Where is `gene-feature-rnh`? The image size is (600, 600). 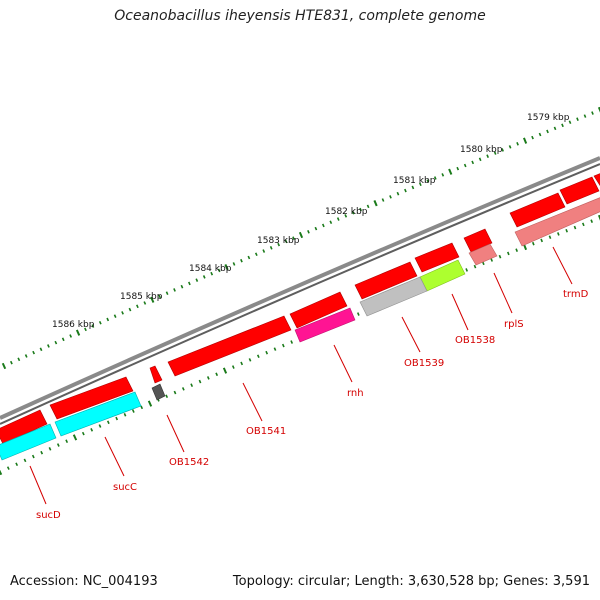 gene-feature-rnh is located at coordinates (325, 325).